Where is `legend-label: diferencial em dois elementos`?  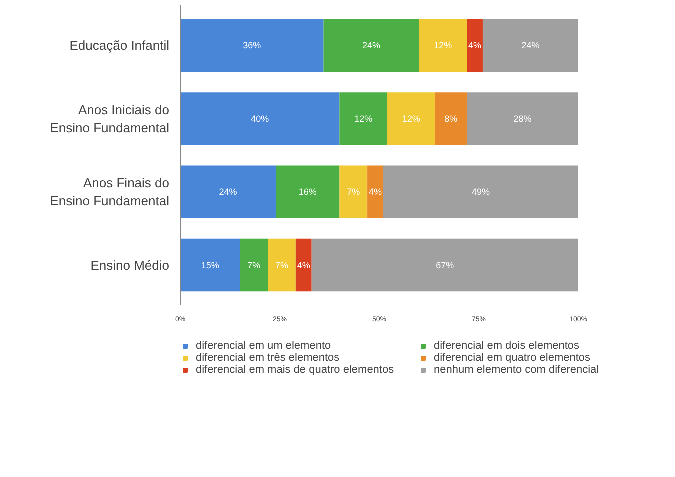 legend-label: diferencial em dois elementos is located at coordinates (507, 346).